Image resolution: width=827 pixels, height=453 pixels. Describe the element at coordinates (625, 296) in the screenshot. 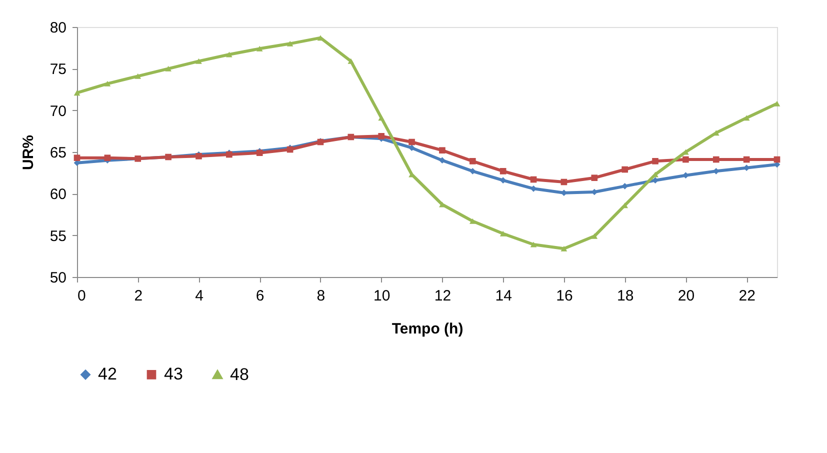

I see `x-tick-label: 18` at that location.